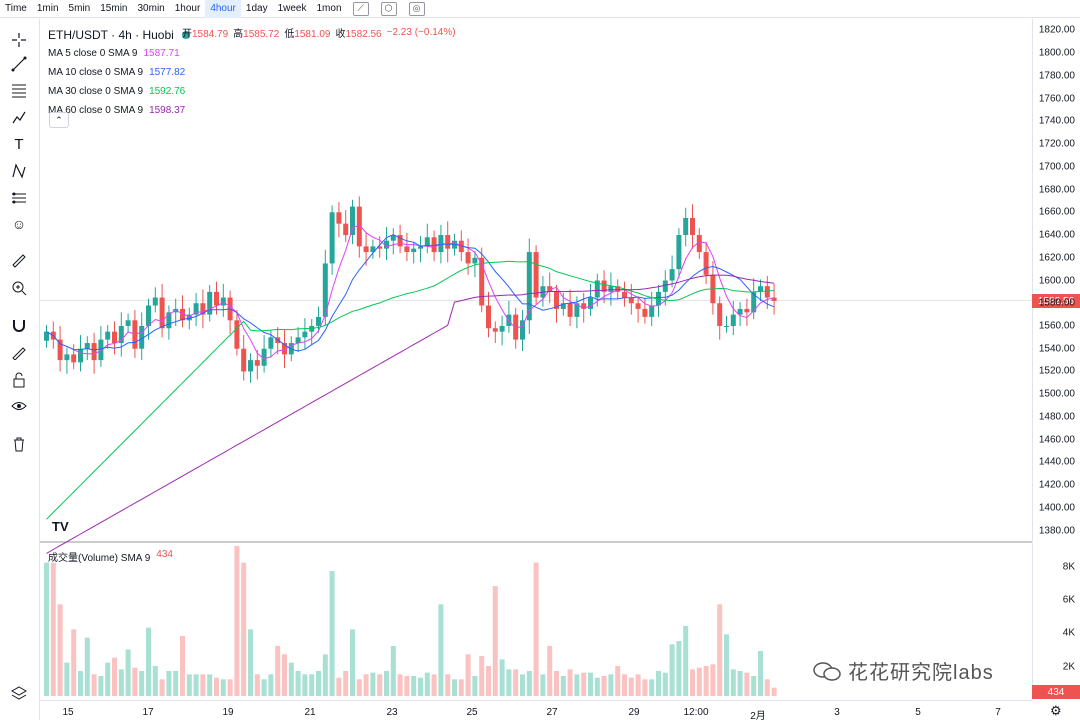  Describe the element at coordinates (151, 8) in the screenshot. I see `timeframe-30min: 30min` at that location.